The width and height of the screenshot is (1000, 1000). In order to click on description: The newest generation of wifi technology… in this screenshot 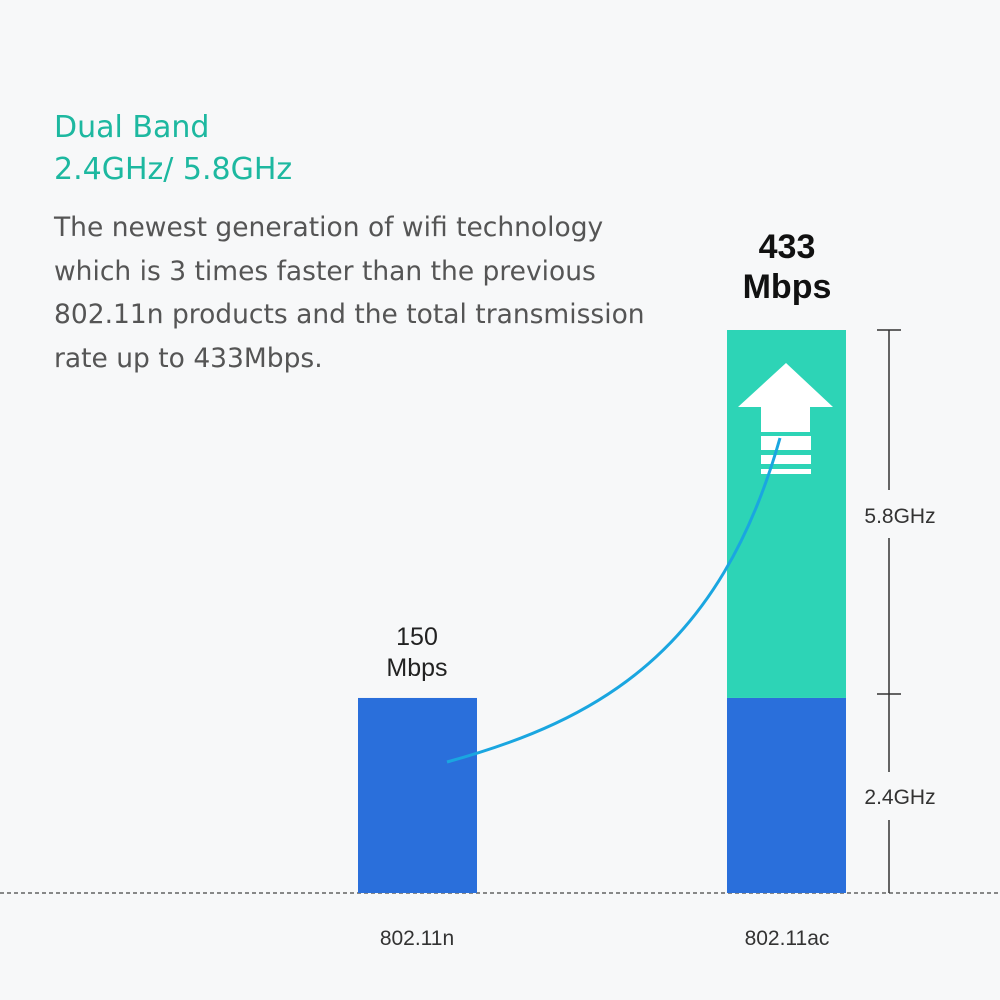, I will do `click(404, 293)`.